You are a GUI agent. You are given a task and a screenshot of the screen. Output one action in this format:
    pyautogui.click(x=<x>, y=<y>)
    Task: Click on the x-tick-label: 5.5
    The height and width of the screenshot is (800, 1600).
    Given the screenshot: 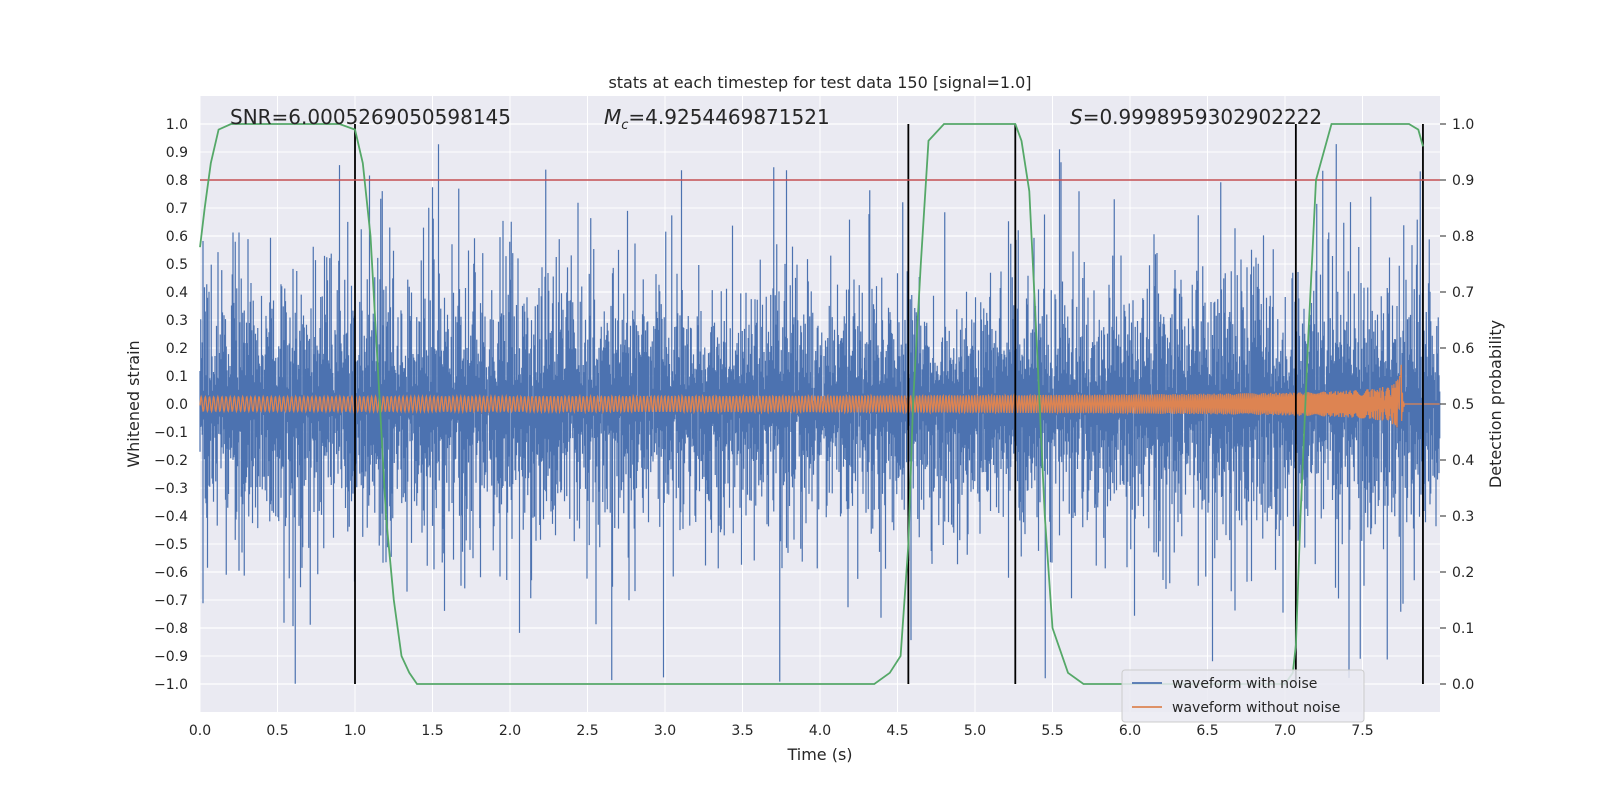 What is the action you would take?
    pyautogui.click(x=1052, y=731)
    